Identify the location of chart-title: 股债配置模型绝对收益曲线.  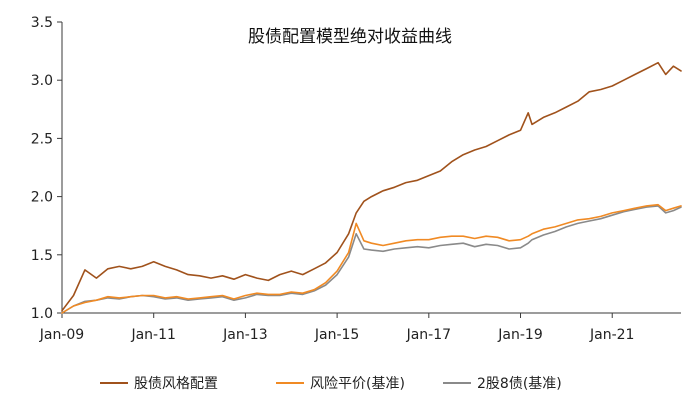
(350, 37).